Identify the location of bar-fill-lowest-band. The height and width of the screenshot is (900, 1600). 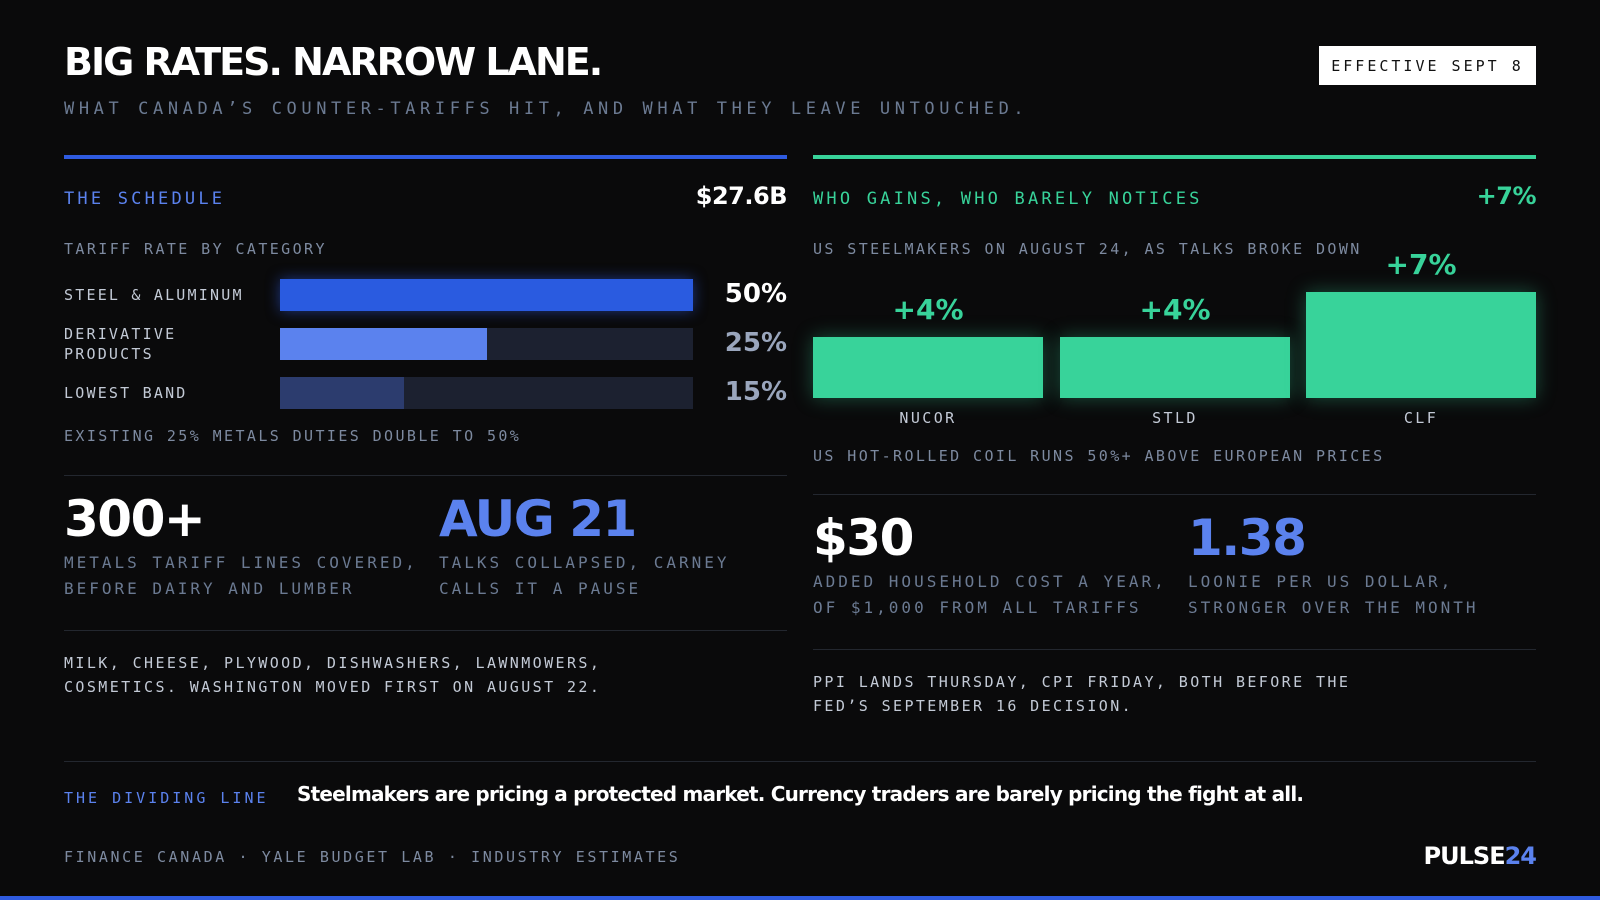
(342, 393).